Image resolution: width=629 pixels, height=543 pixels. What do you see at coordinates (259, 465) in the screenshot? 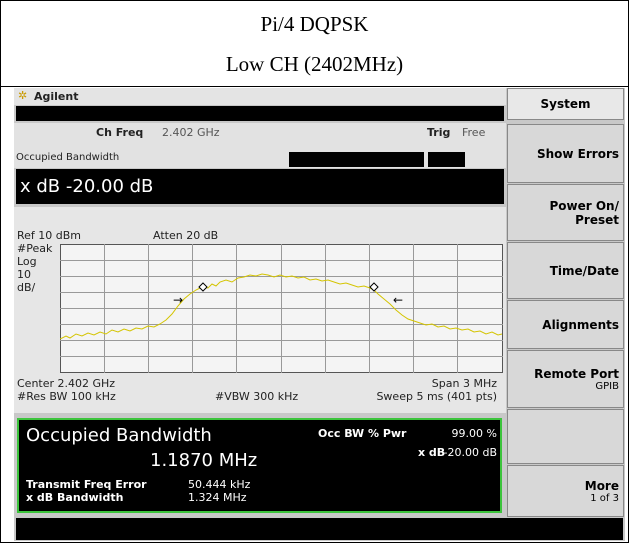
I see `results-panel` at bounding box center [259, 465].